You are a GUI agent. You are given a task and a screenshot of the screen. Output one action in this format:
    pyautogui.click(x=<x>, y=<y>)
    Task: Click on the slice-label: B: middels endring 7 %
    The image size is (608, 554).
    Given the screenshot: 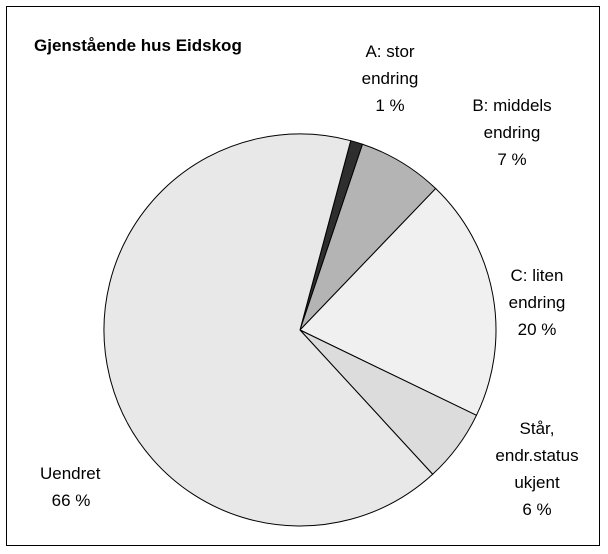 What is the action you would take?
    pyautogui.click(x=512, y=132)
    